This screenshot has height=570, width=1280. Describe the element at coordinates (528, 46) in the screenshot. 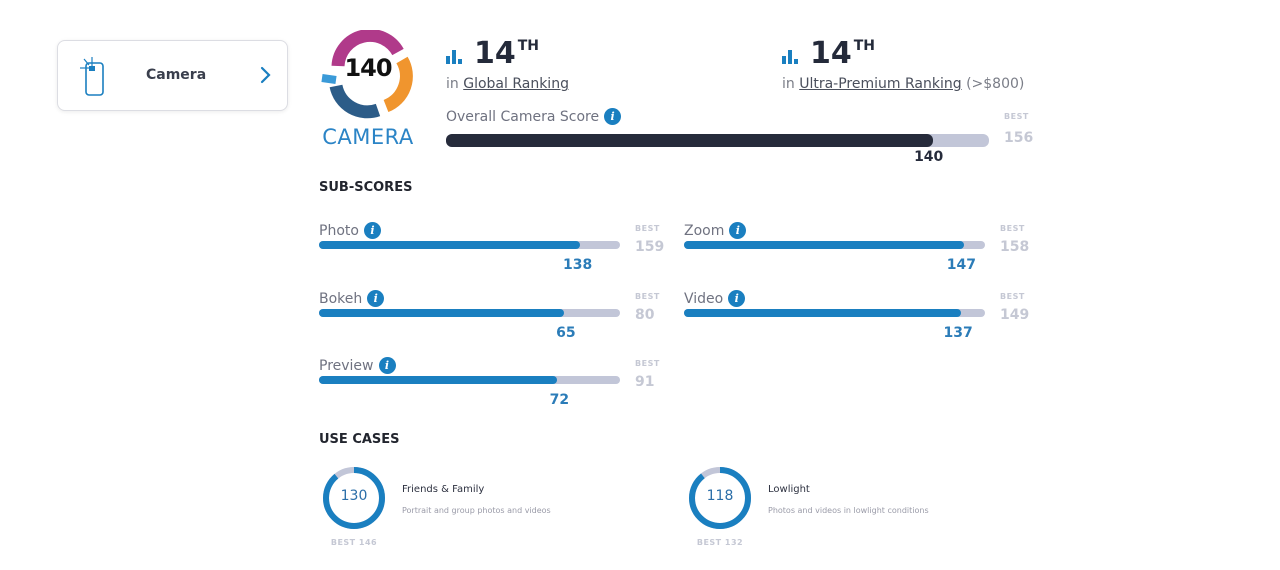

I see `global-rank-suffix: TH` at that location.